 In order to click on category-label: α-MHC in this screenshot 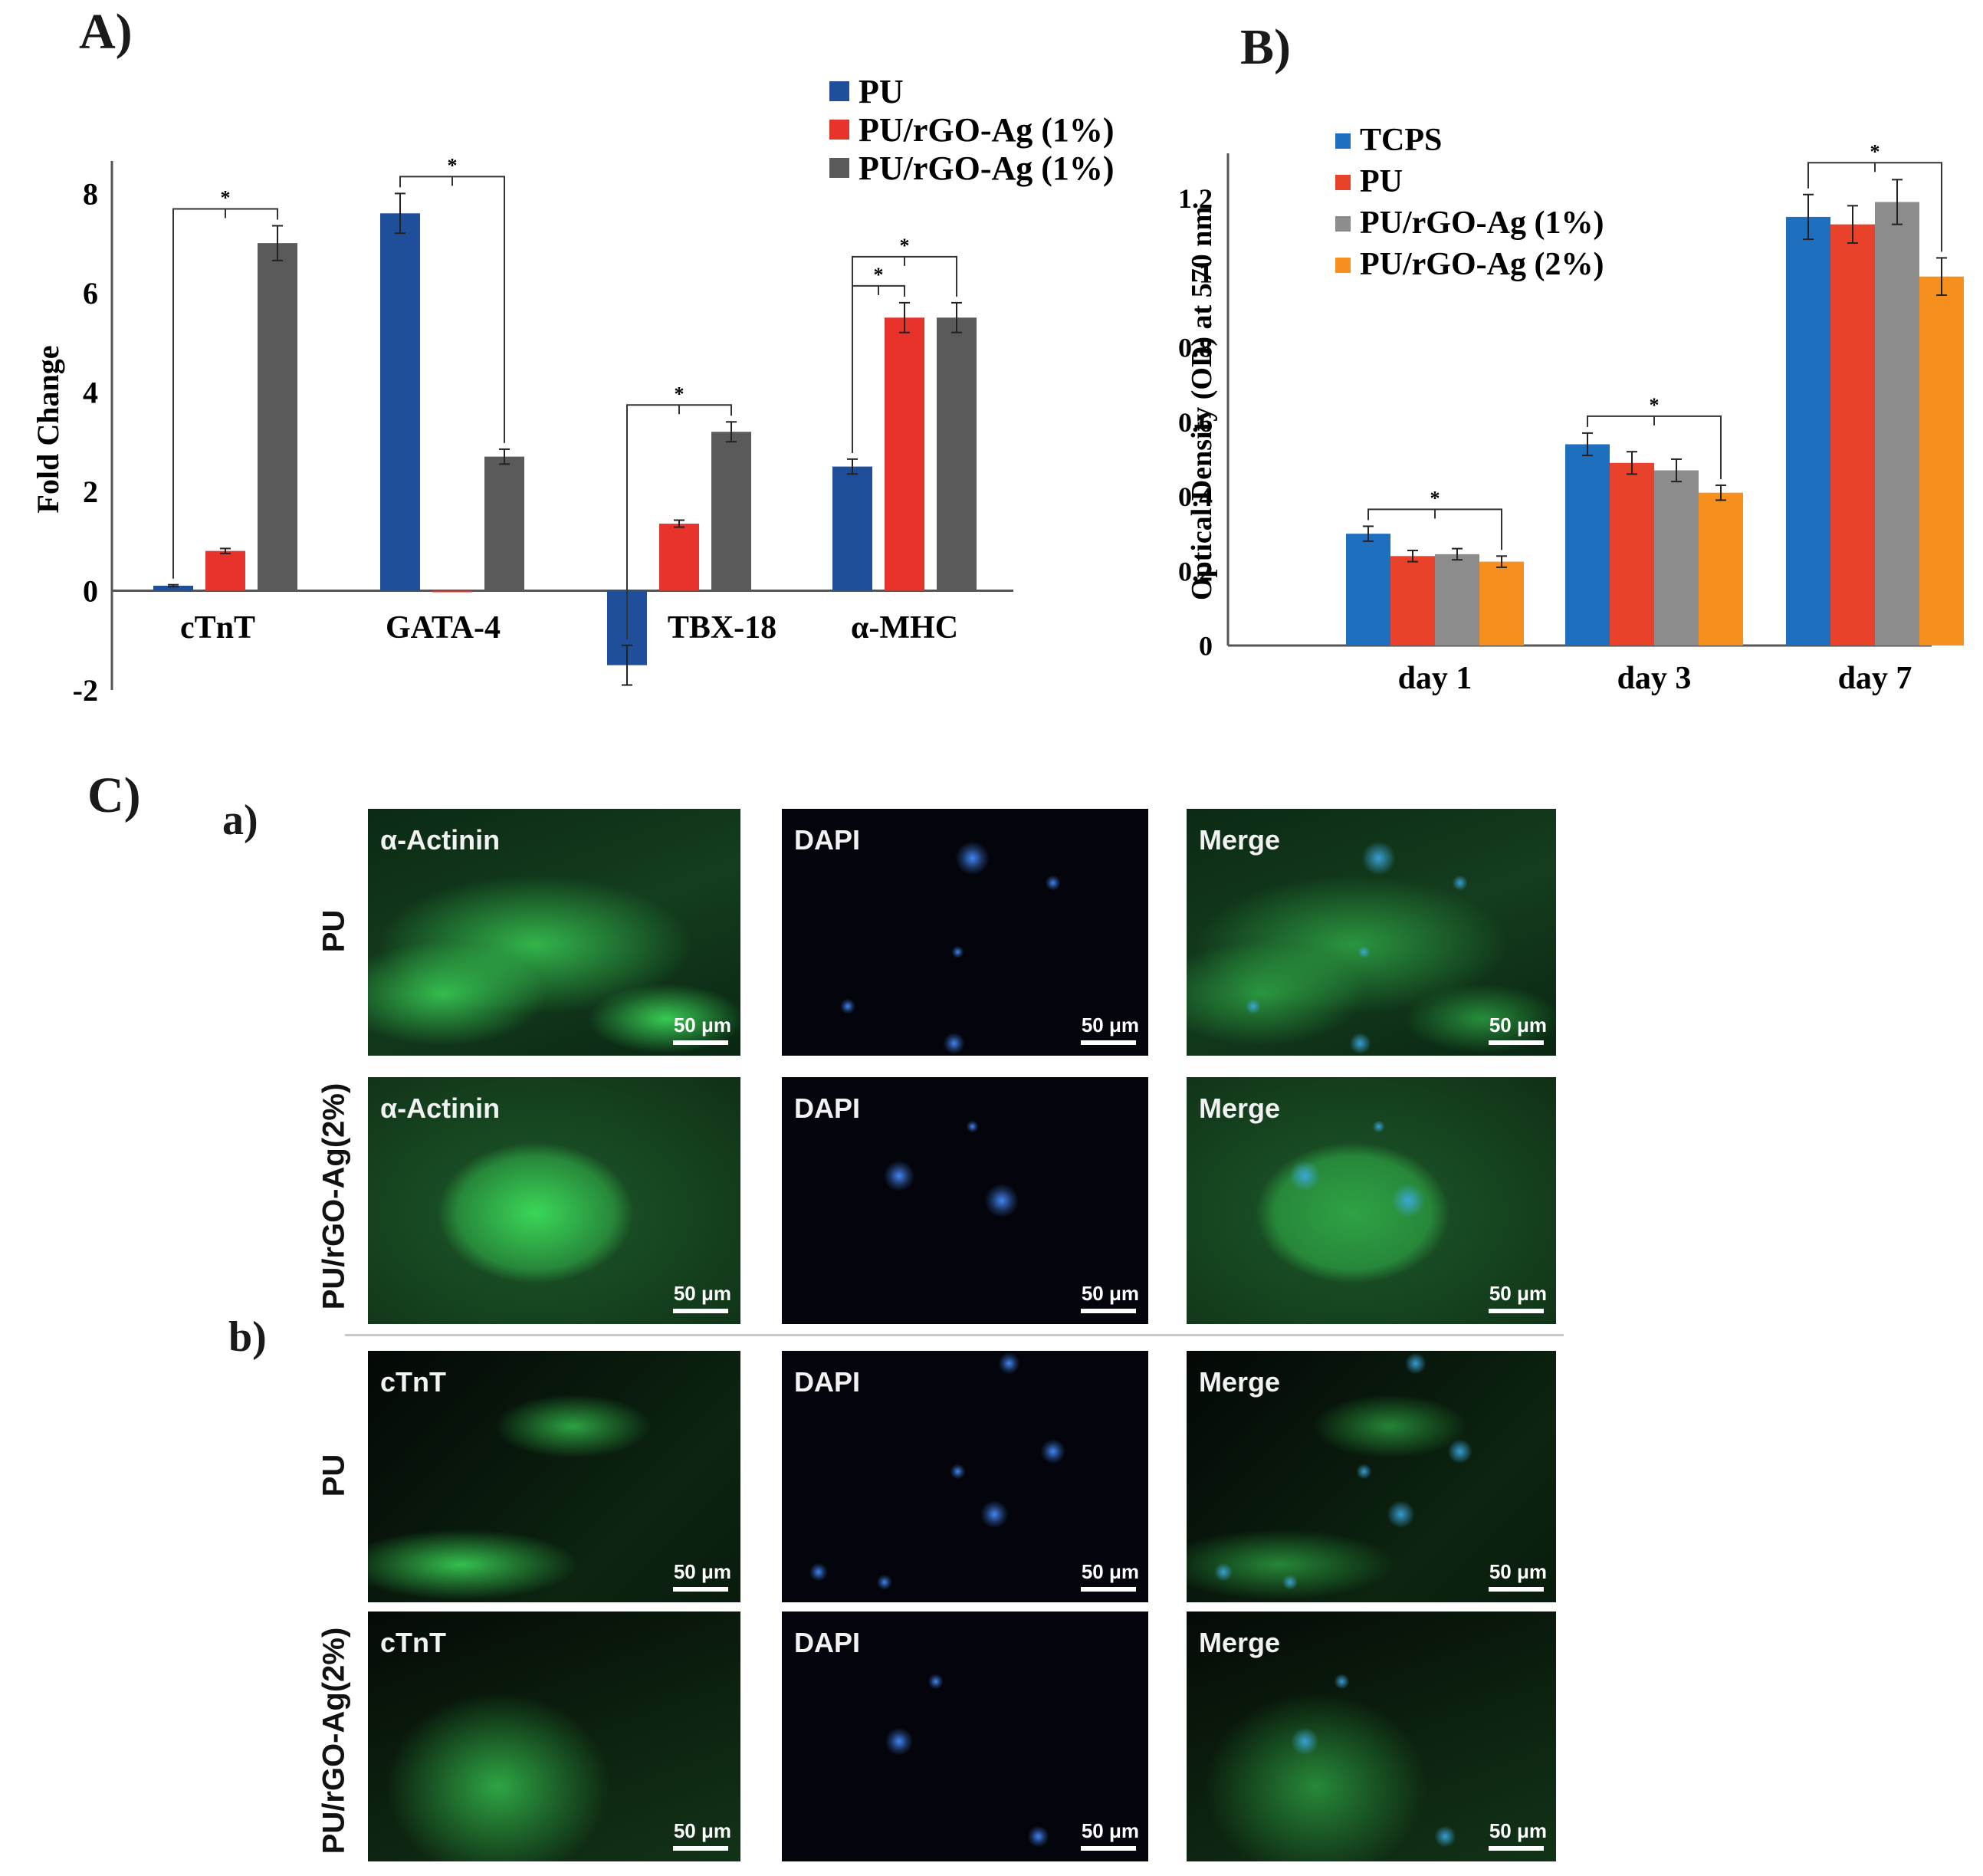, I will do `click(904, 628)`.